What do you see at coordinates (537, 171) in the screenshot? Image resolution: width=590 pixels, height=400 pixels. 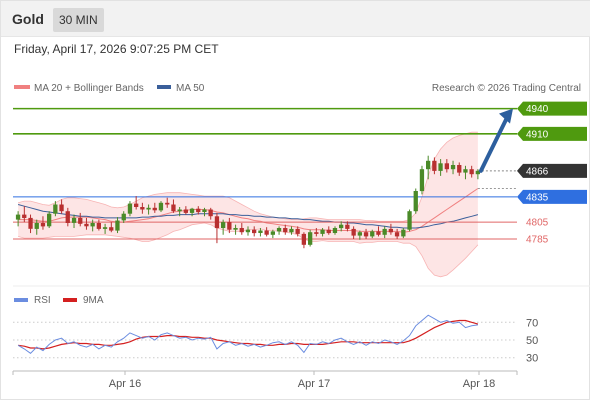 I see `level-label-4866: 4866` at bounding box center [537, 171].